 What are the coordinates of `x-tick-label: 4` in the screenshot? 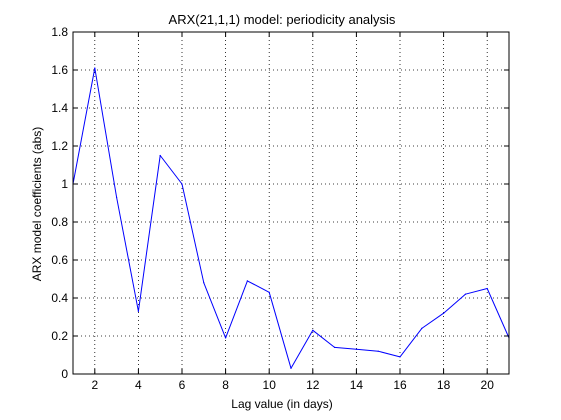 It's located at (138, 385).